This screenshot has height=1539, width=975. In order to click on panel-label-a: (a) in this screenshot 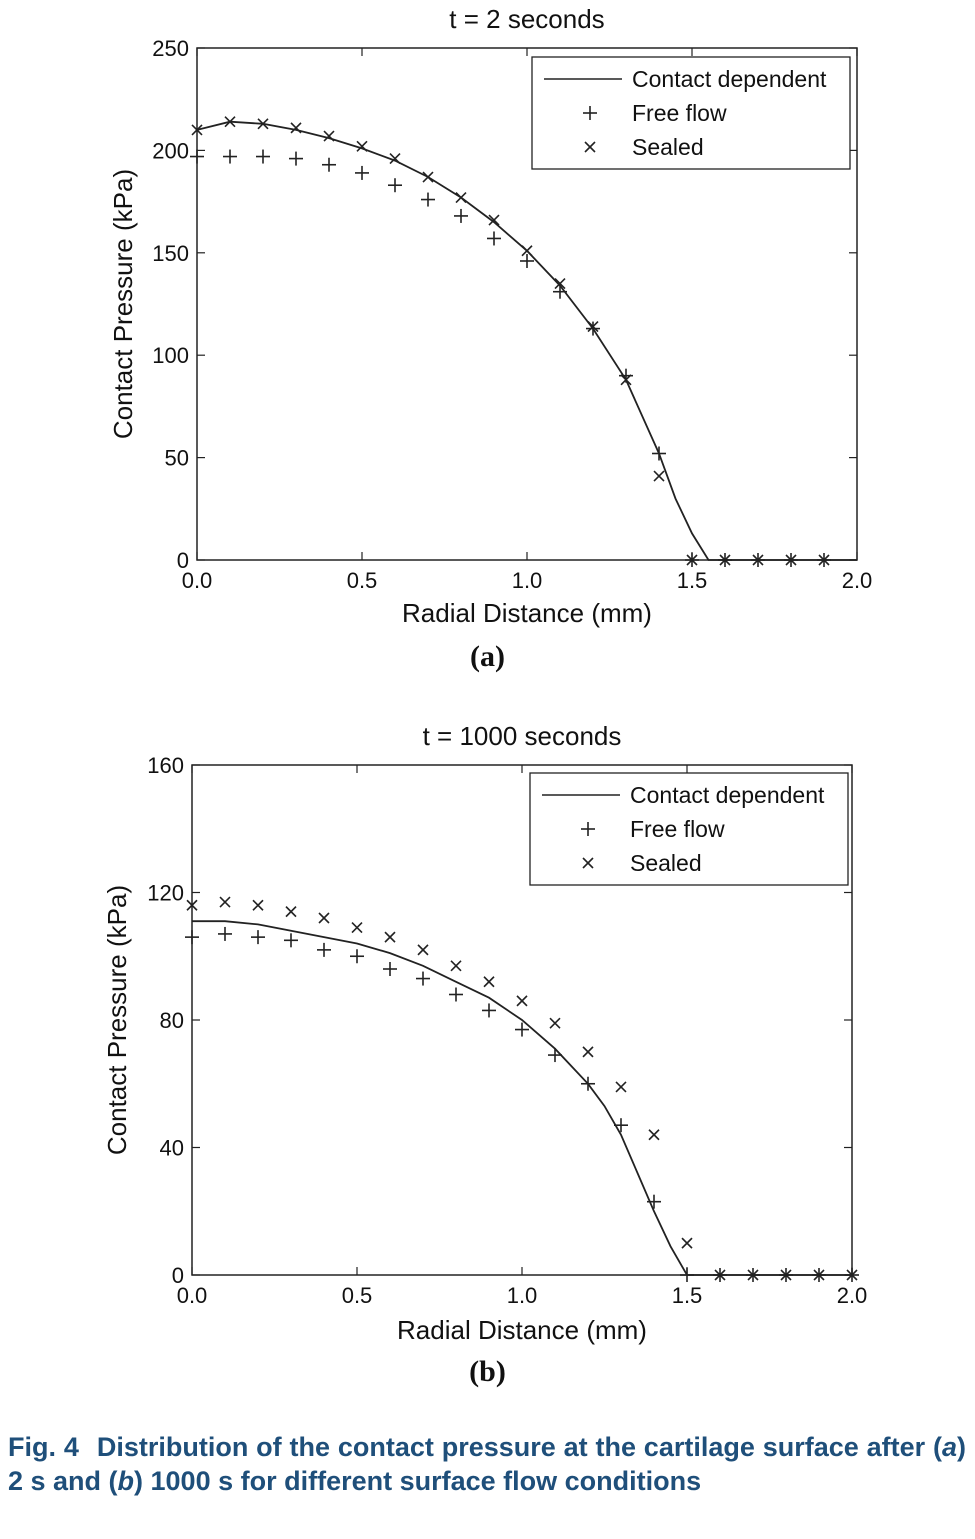, I will do `click(487, 656)`.